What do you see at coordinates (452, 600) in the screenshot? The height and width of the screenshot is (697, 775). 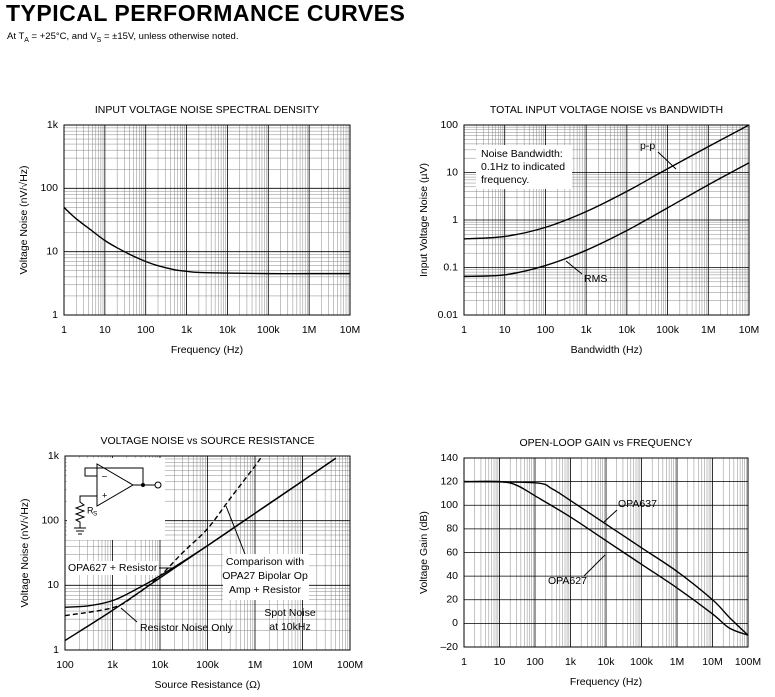 I see `y-tick-label: 20` at bounding box center [452, 600].